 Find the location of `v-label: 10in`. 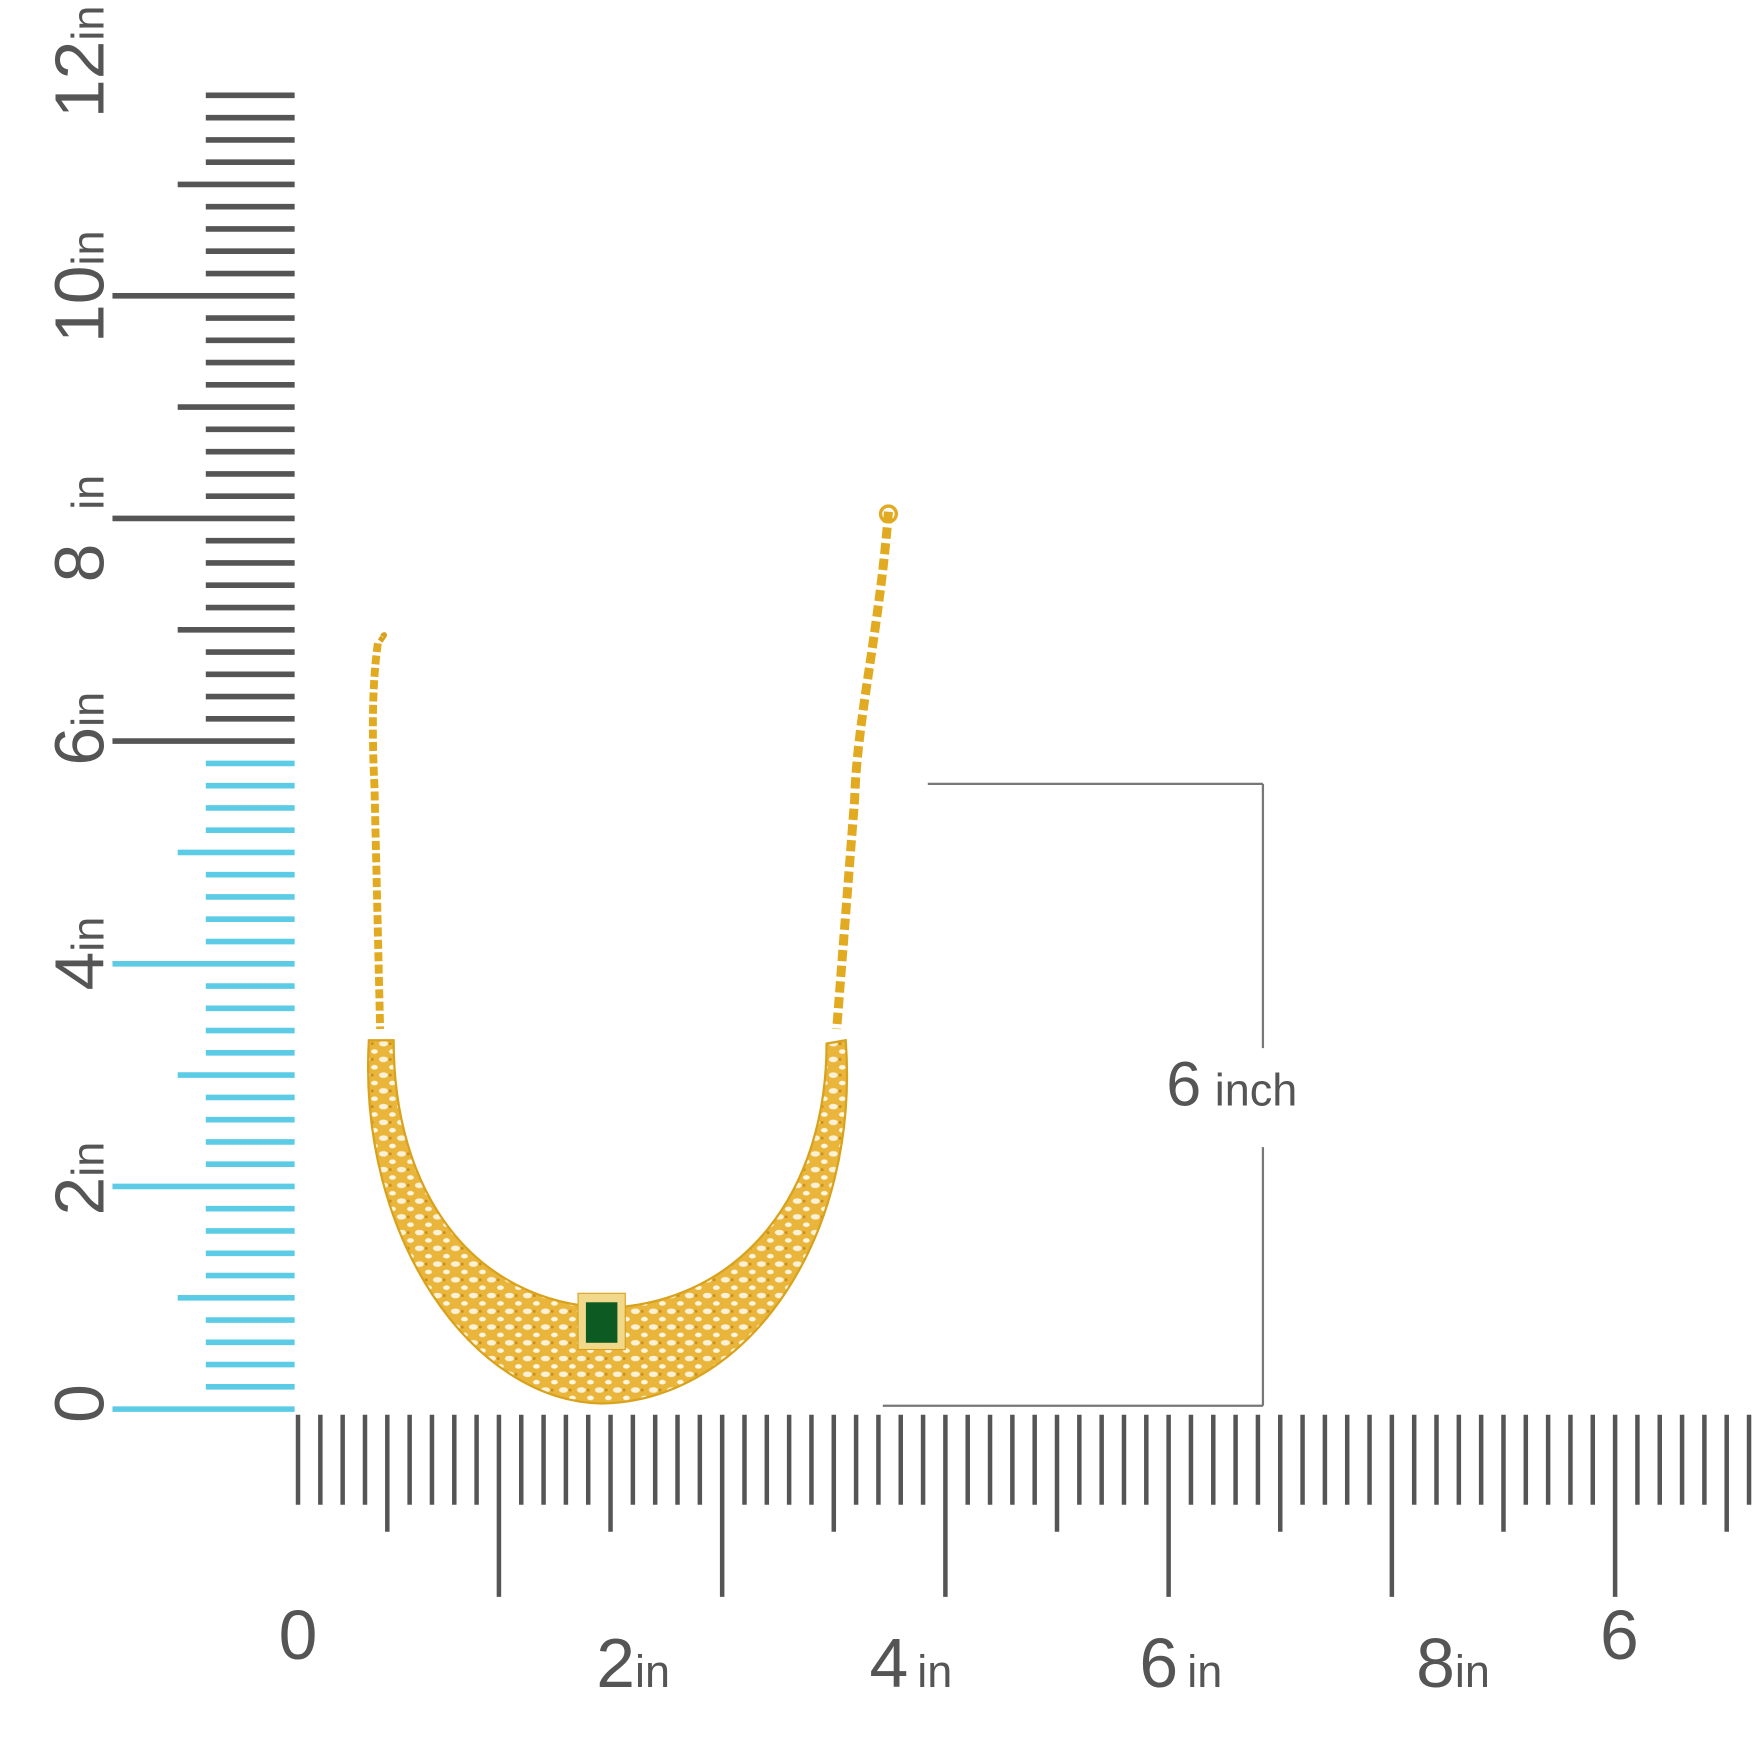

v-label: 10in is located at coordinates (79, 286).